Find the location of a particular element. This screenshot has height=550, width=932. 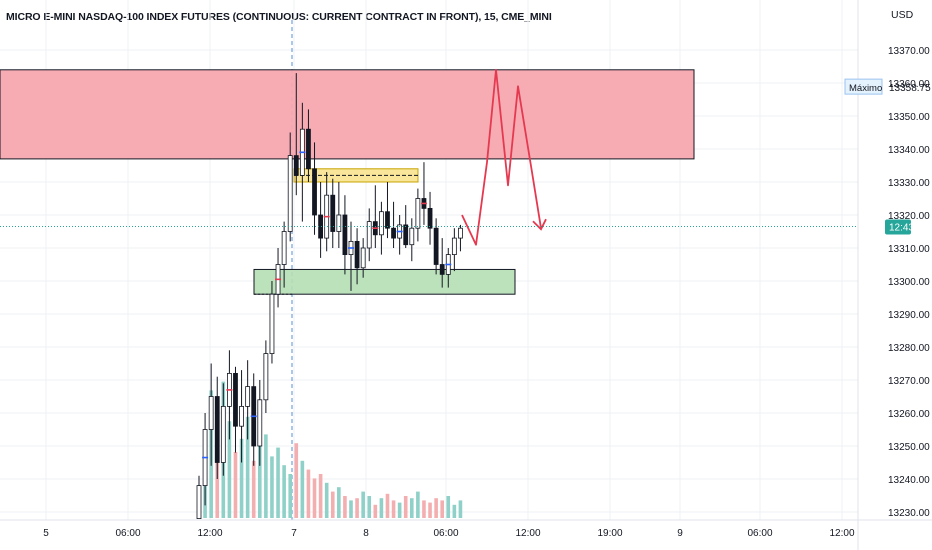

y-tick-label: 13240.00 is located at coordinates (909, 480).